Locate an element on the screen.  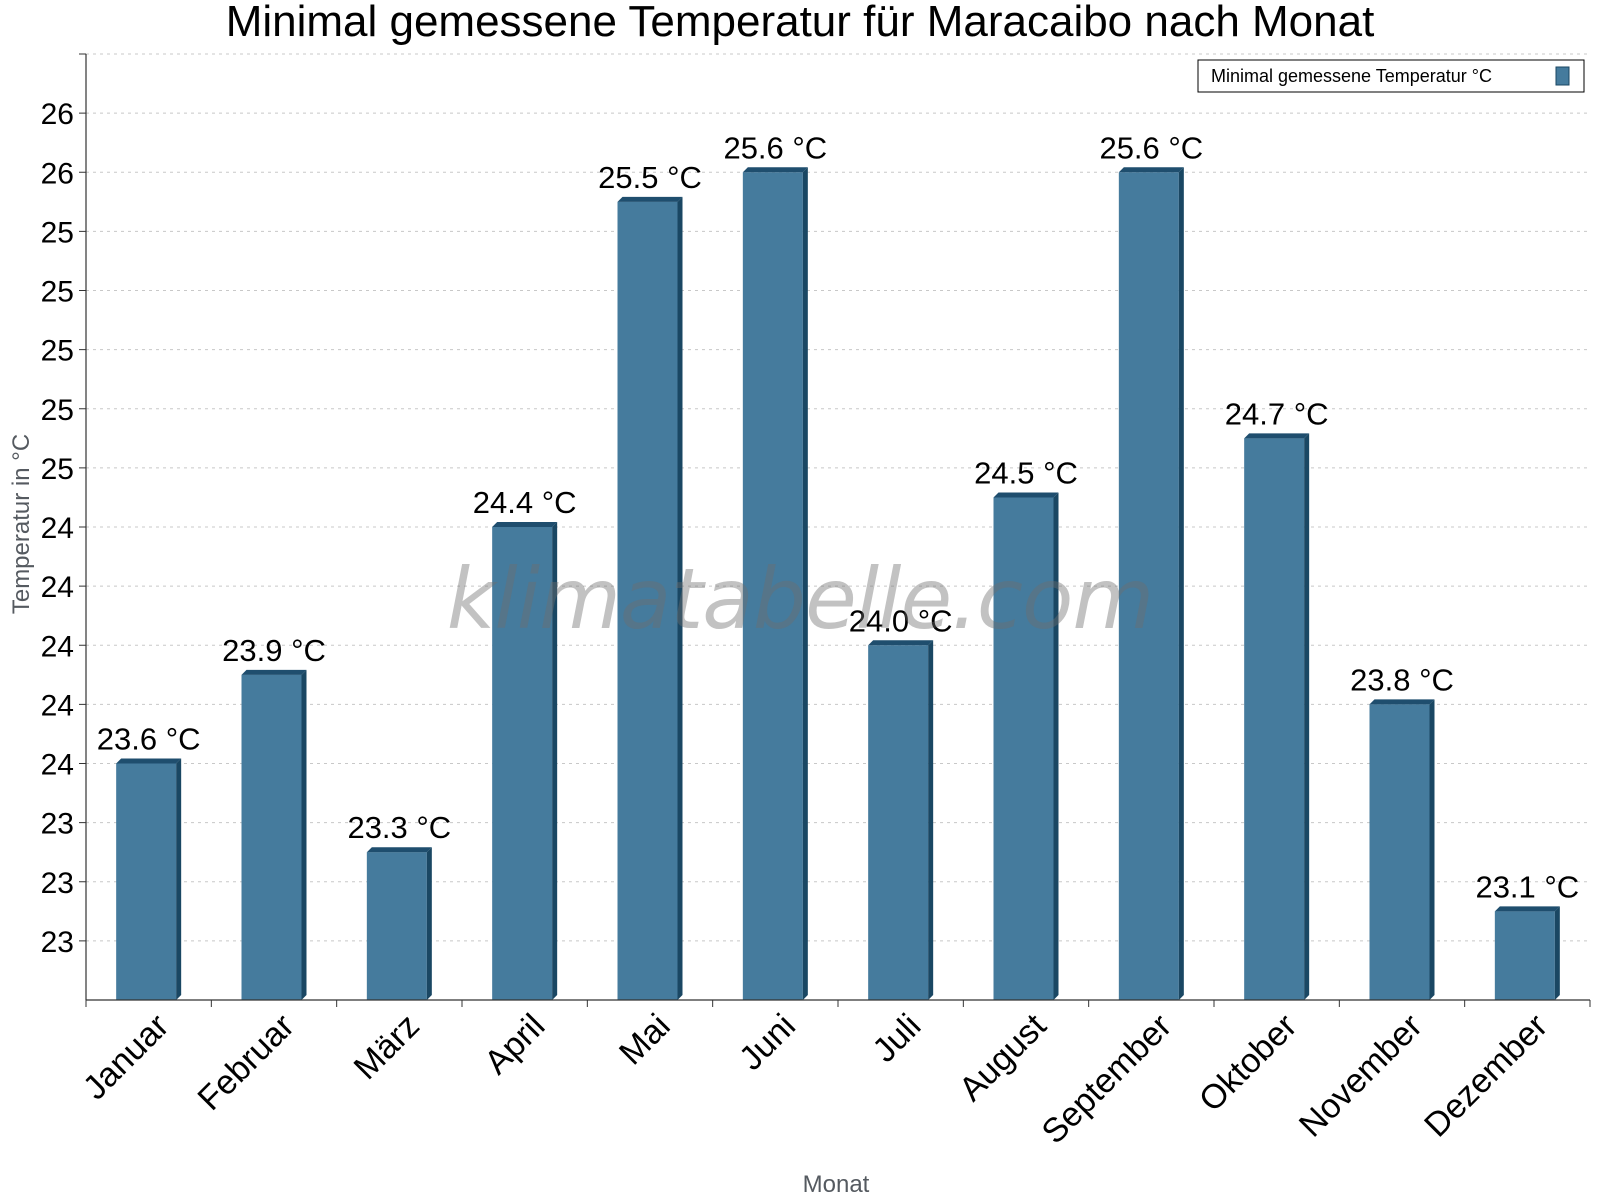
bar-märz: 23.3 °C is located at coordinates (399, 905).